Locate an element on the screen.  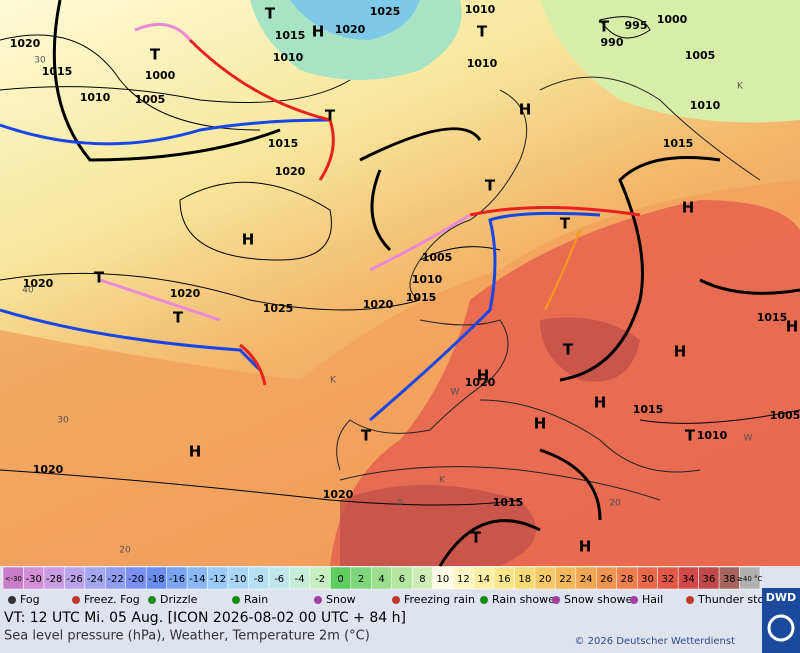
scale-cell is located at coordinates (750, 578).